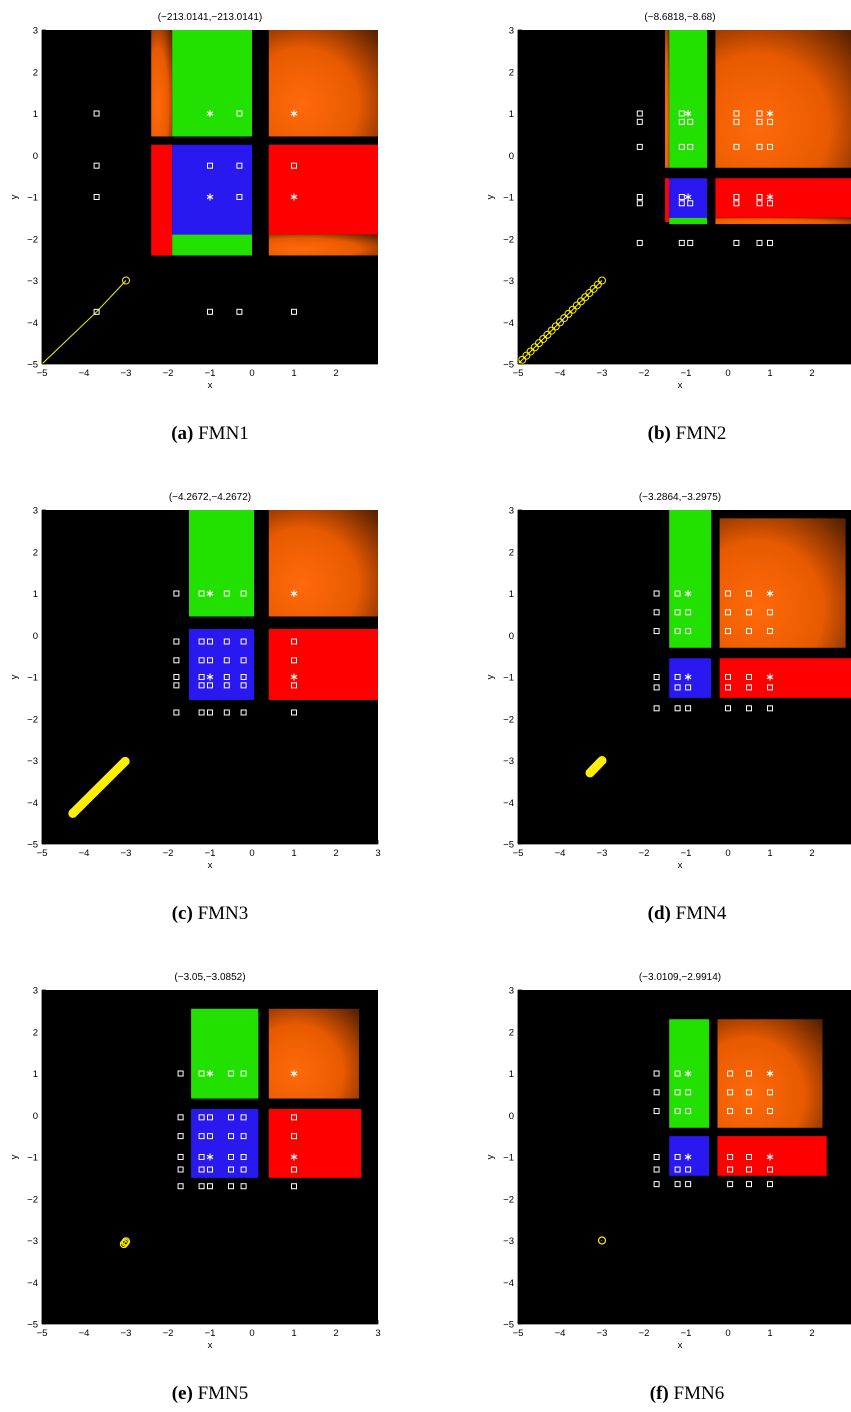  I want to click on plot-area, so click(684, 197).